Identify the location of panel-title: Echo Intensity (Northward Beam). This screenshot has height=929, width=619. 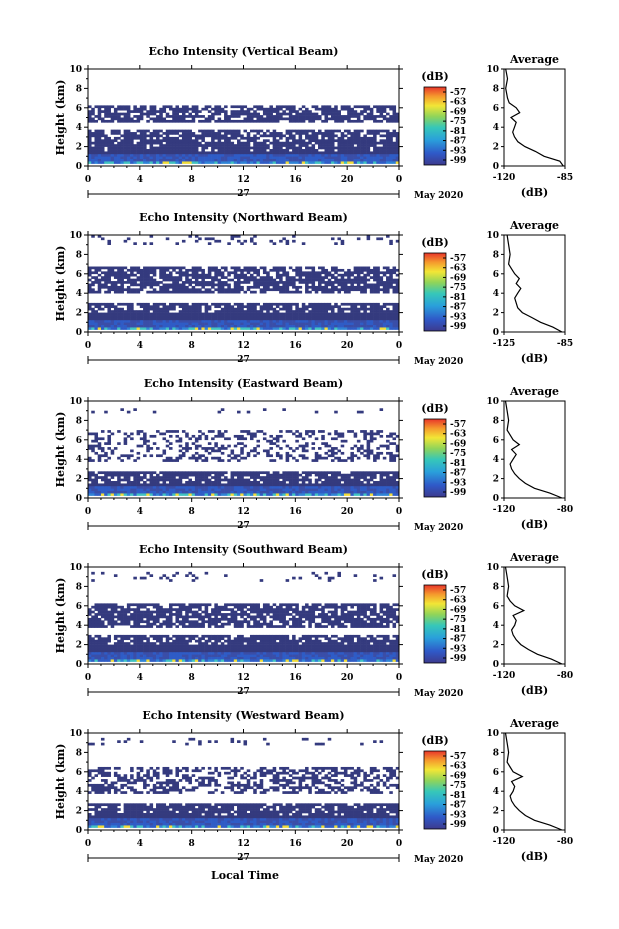
(243, 217).